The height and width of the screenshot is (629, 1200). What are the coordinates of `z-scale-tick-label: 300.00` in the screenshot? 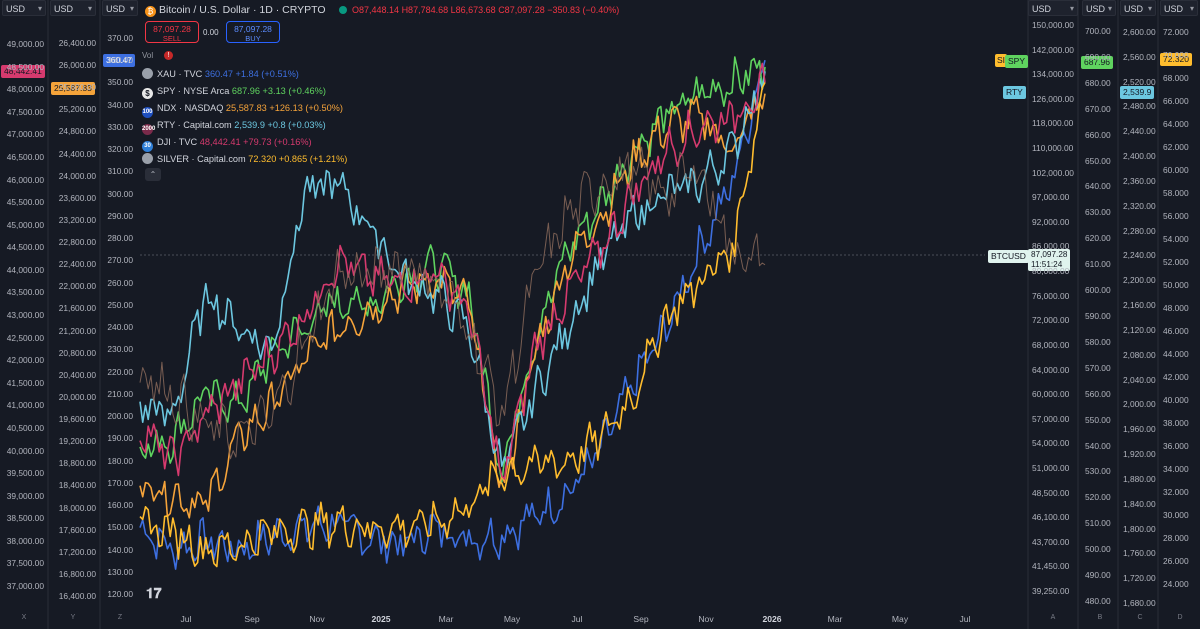 It's located at (120, 193).